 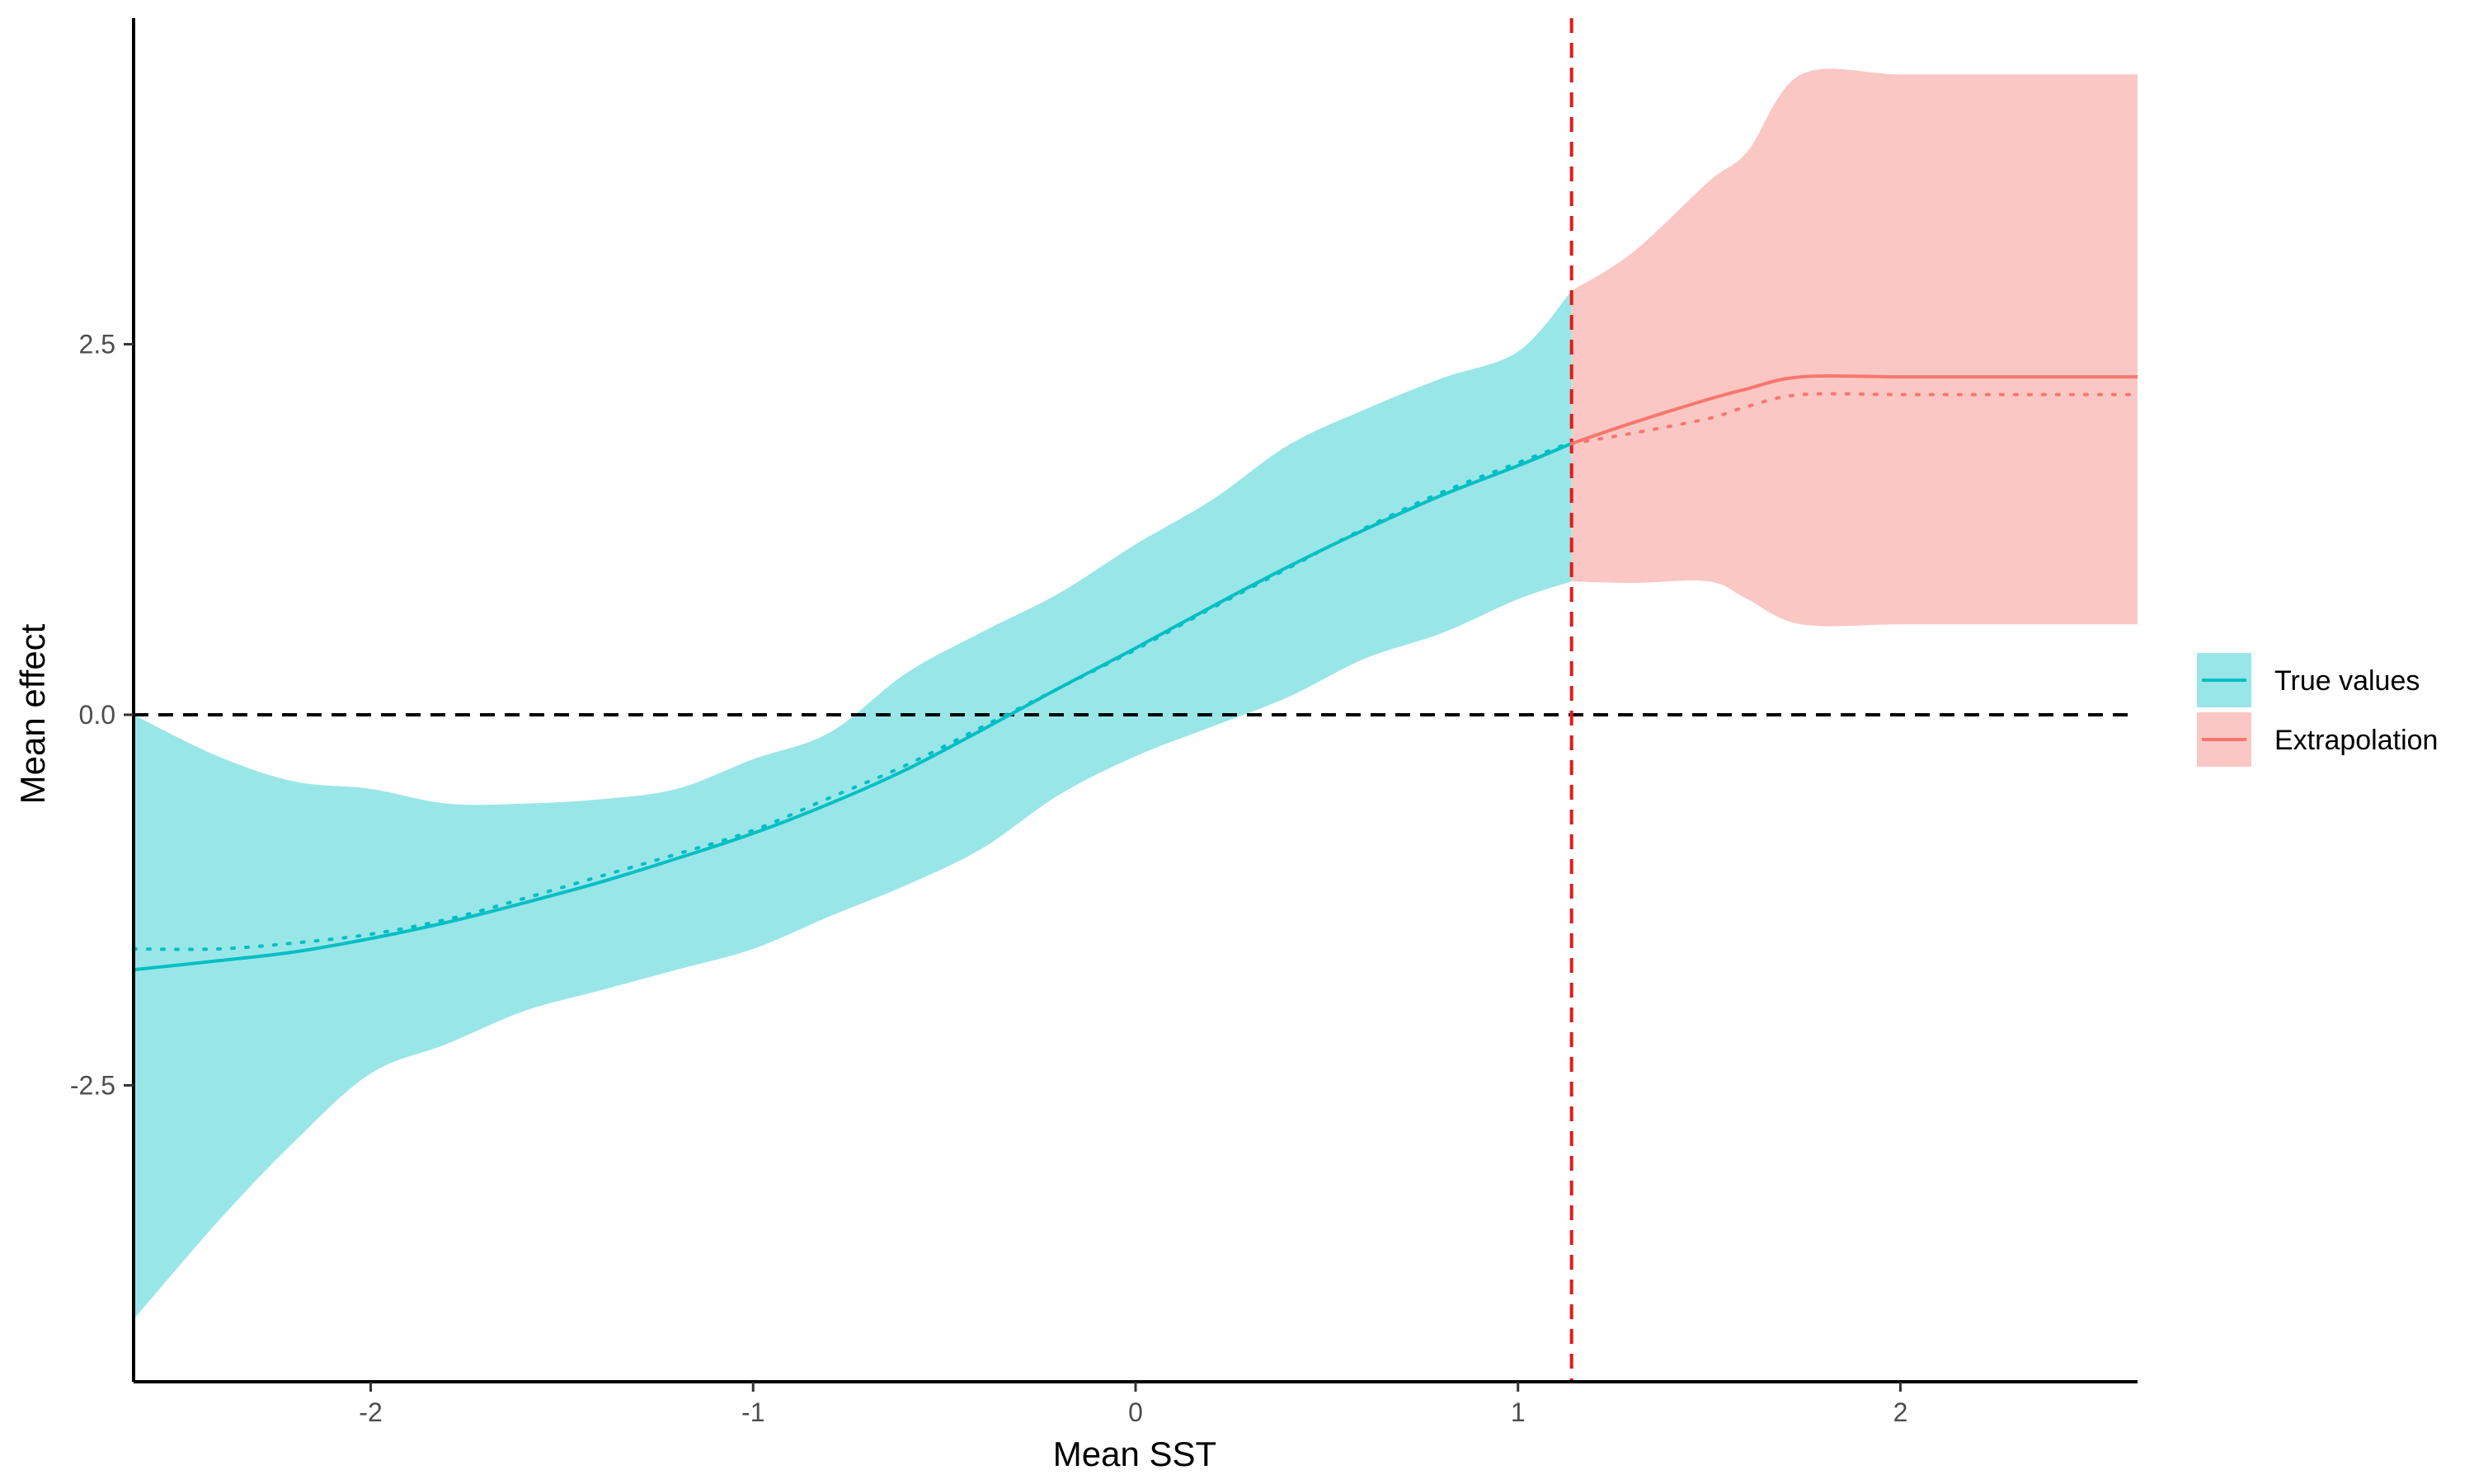 What do you see at coordinates (92, 1085) in the screenshot?
I see `y-tick-label: -2.5` at bounding box center [92, 1085].